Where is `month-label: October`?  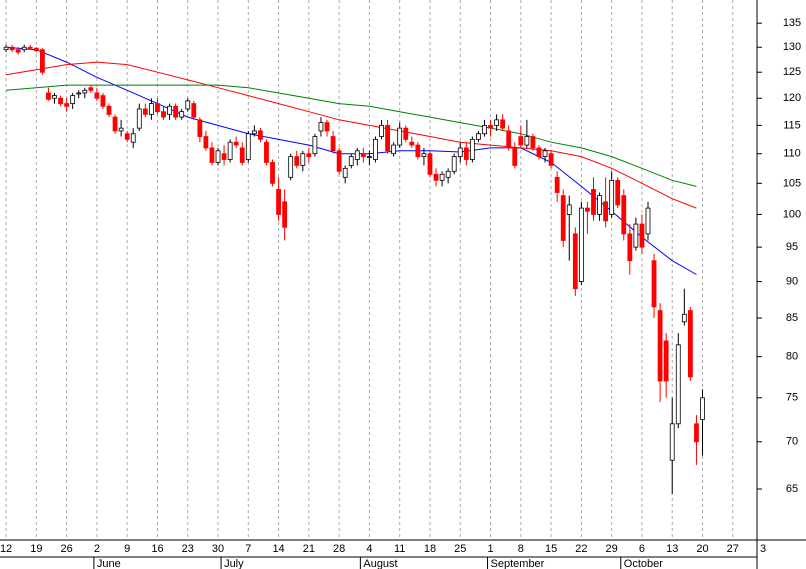 month-label: October is located at coordinates (643, 563).